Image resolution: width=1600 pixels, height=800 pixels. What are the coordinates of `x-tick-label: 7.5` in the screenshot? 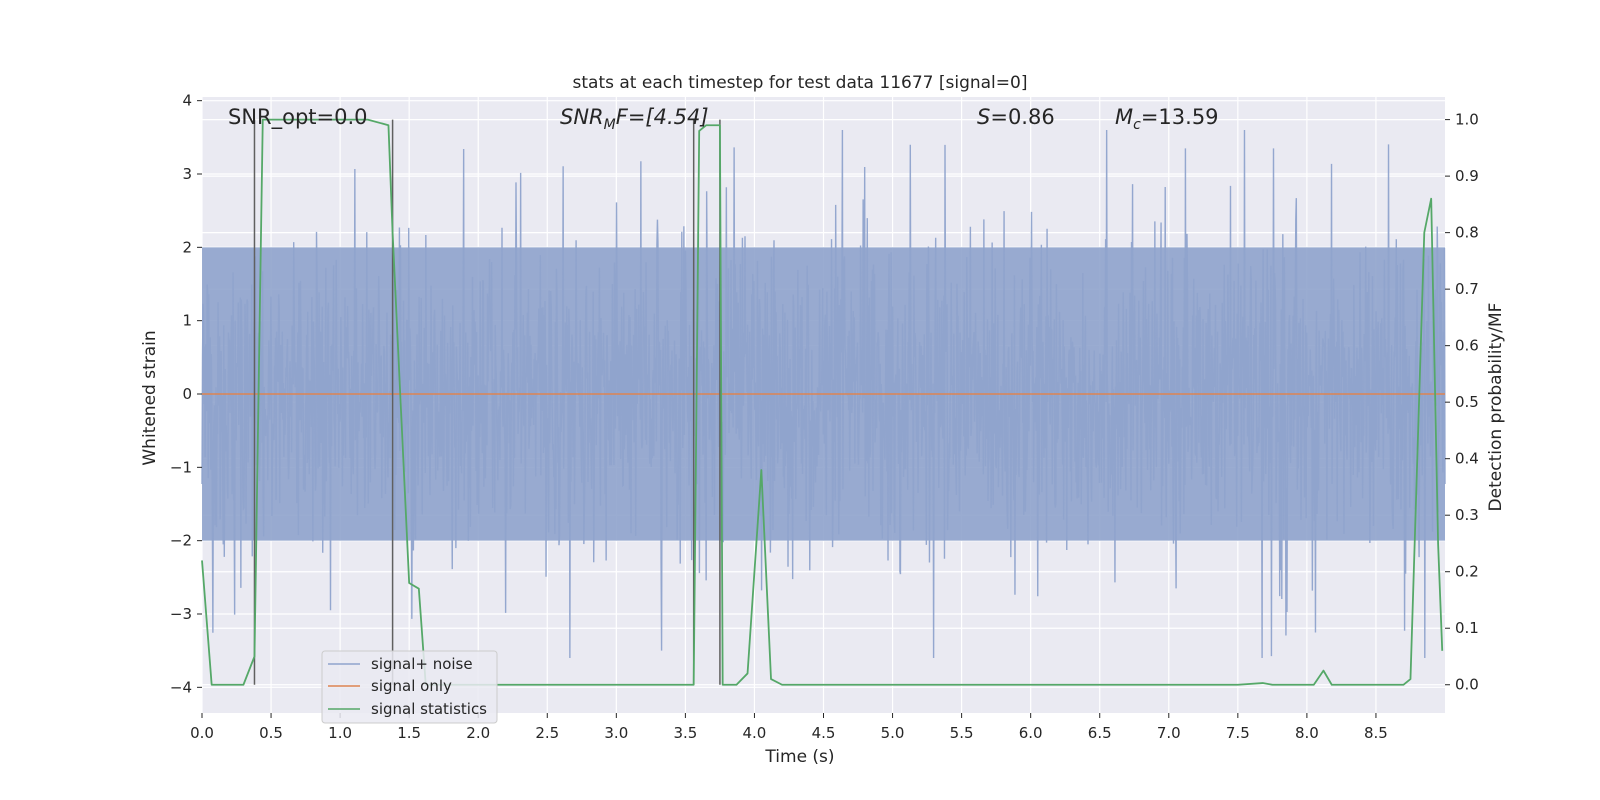 It's located at (1238, 733).